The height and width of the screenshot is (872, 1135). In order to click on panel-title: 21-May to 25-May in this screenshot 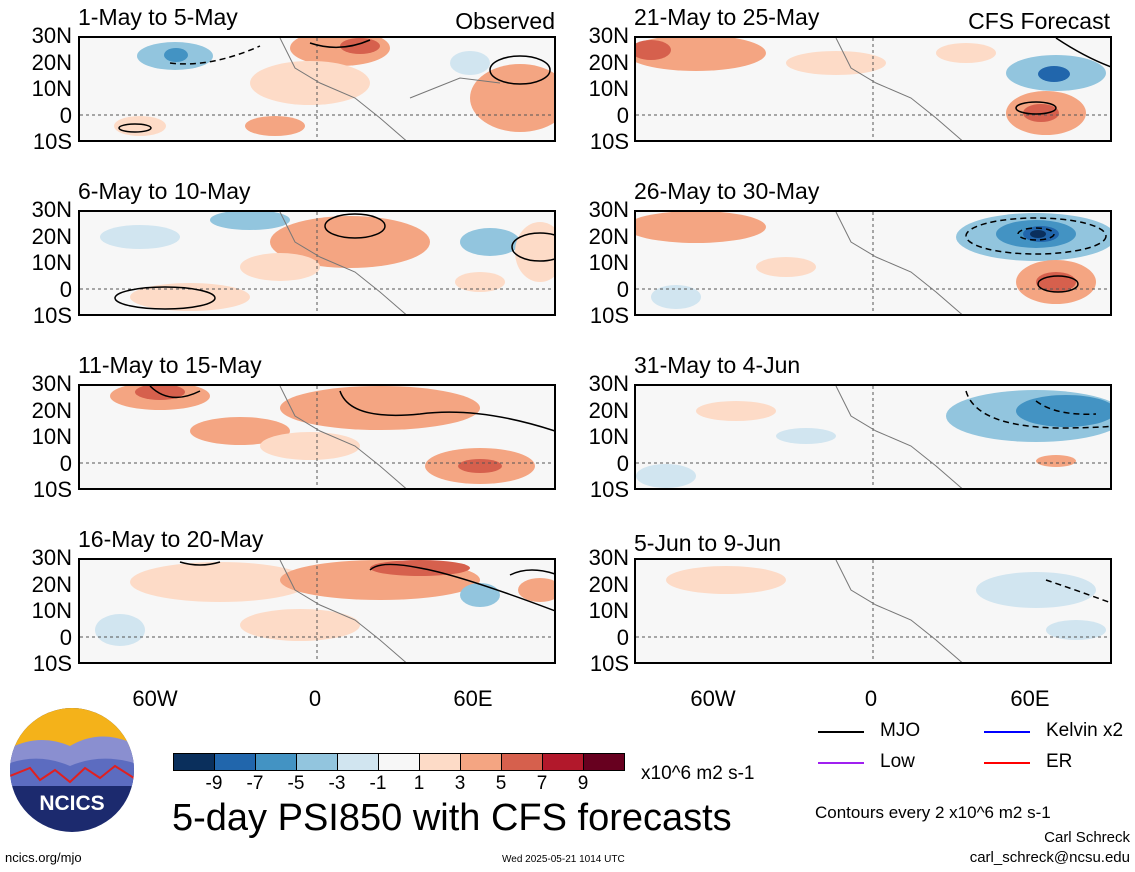, I will do `click(727, 17)`.